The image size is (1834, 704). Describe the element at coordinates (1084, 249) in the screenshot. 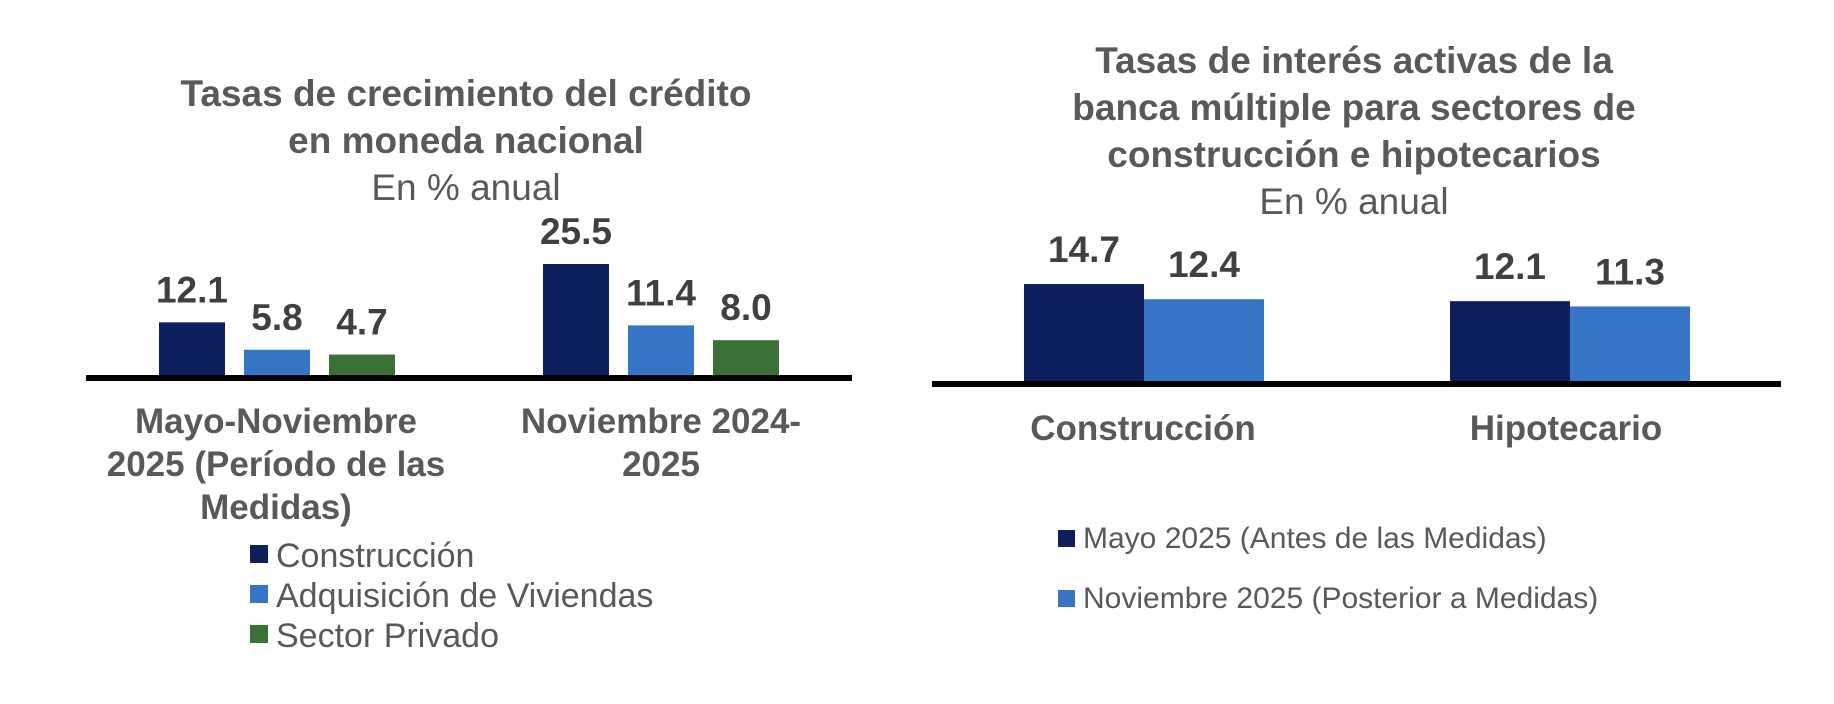

I see `right-data-label-mayo-2025-antes-de-las-medidas-1: 14.7` at that location.